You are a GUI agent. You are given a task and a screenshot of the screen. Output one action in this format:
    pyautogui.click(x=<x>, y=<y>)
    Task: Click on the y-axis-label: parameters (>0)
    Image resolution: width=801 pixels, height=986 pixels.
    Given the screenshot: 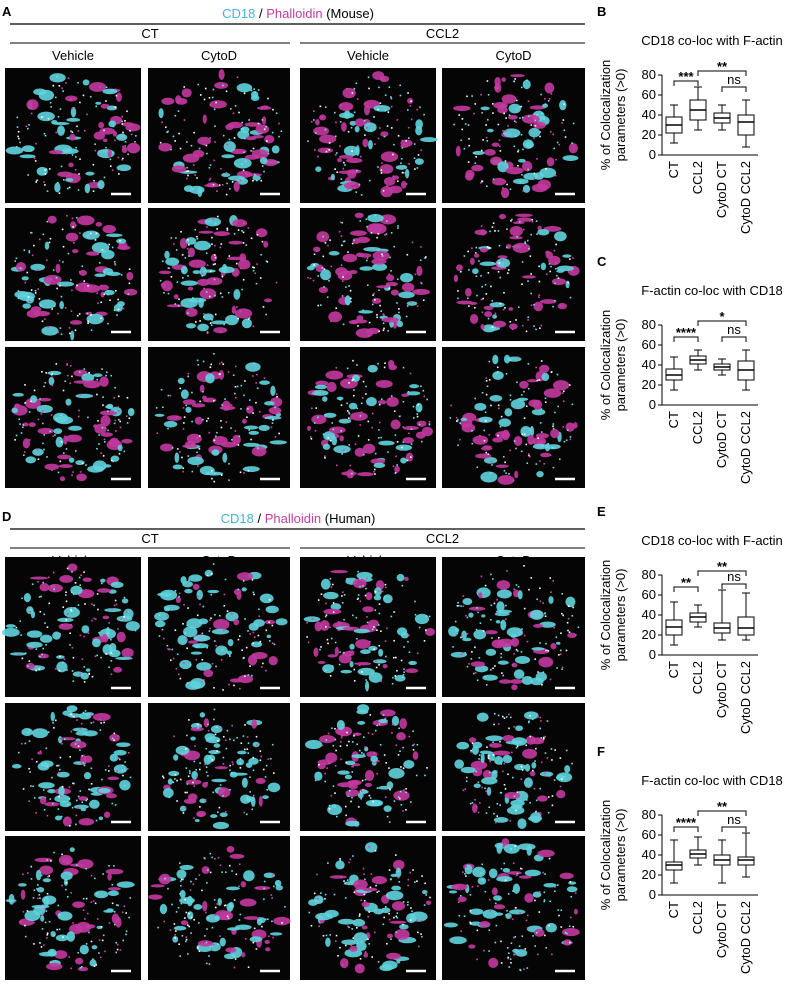 What is the action you would take?
    pyautogui.click(x=620, y=615)
    